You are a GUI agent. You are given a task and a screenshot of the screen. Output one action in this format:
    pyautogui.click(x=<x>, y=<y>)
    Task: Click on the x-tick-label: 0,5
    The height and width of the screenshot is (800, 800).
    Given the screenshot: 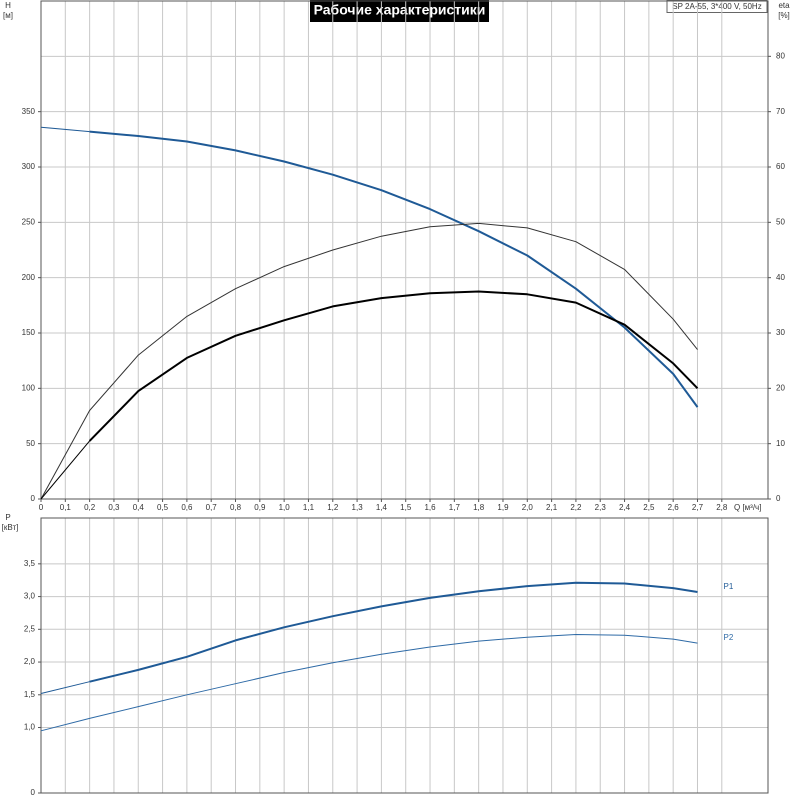 What is the action you would take?
    pyautogui.click(x=163, y=507)
    